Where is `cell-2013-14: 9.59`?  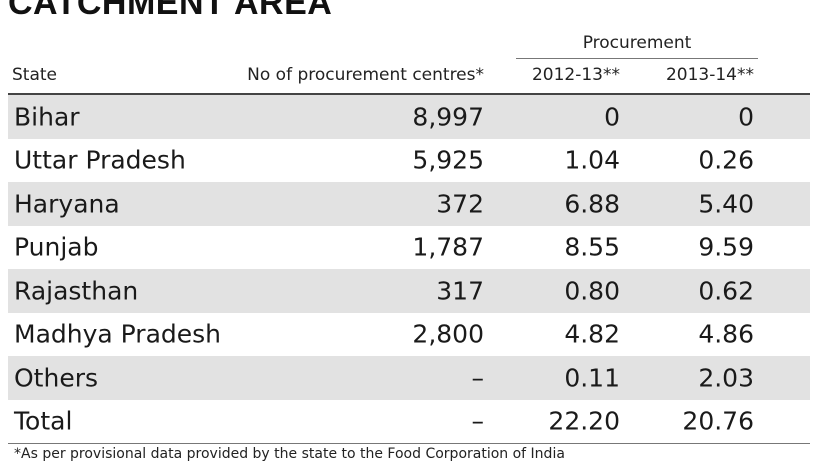 cell-2013-14: 9.59 is located at coordinates (726, 247).